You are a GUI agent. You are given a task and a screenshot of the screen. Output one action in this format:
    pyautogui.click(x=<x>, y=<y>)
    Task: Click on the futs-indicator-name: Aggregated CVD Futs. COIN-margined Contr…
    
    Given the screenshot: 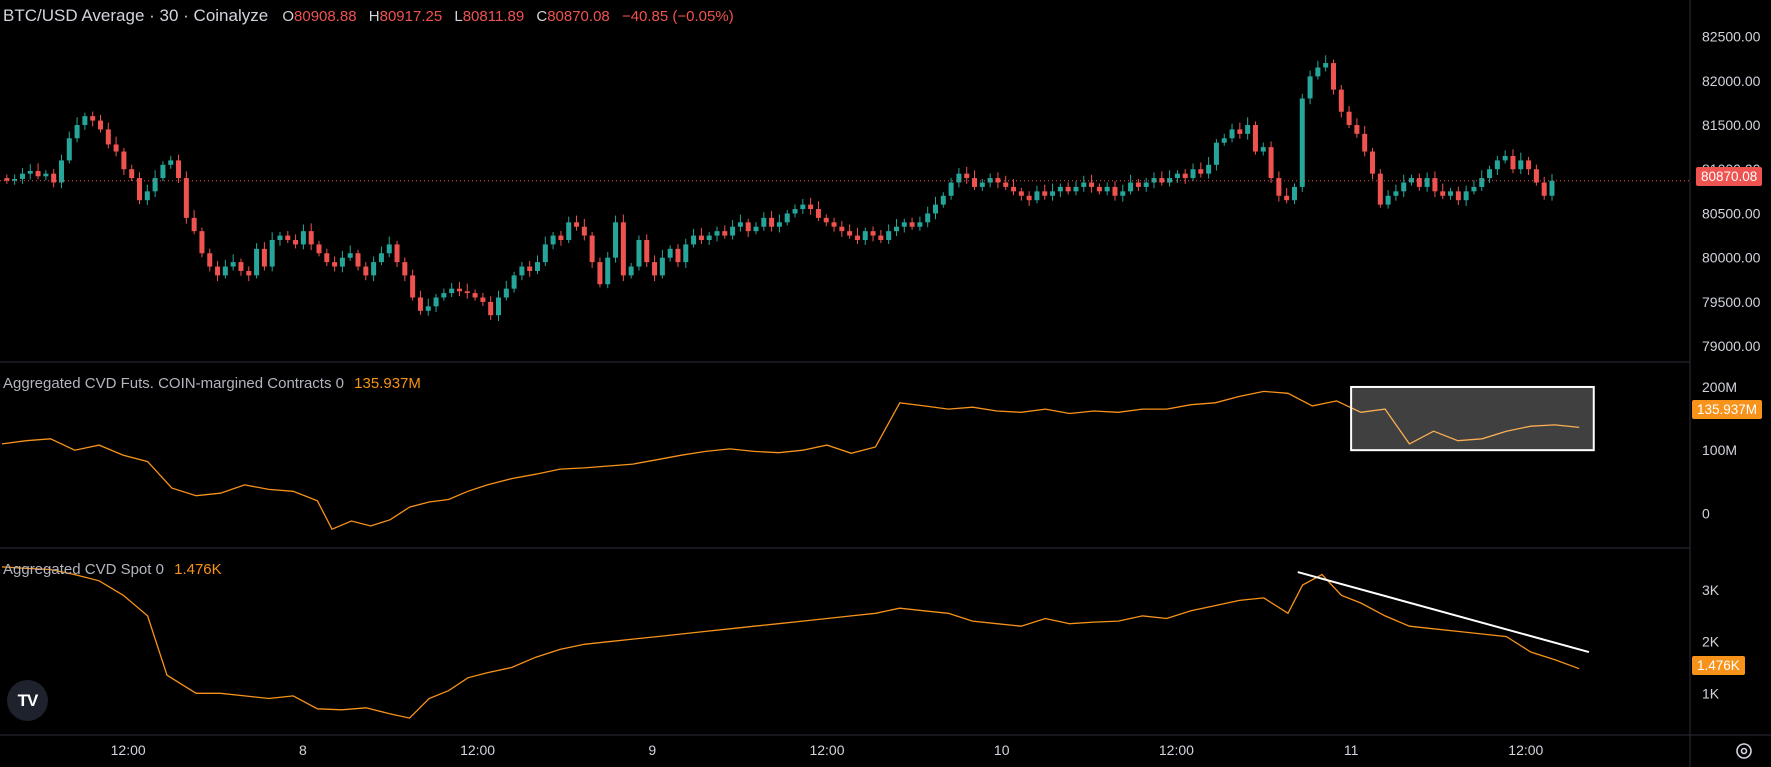 What is the action you would take?
    pyautogui.click(x=173, y=383)
    